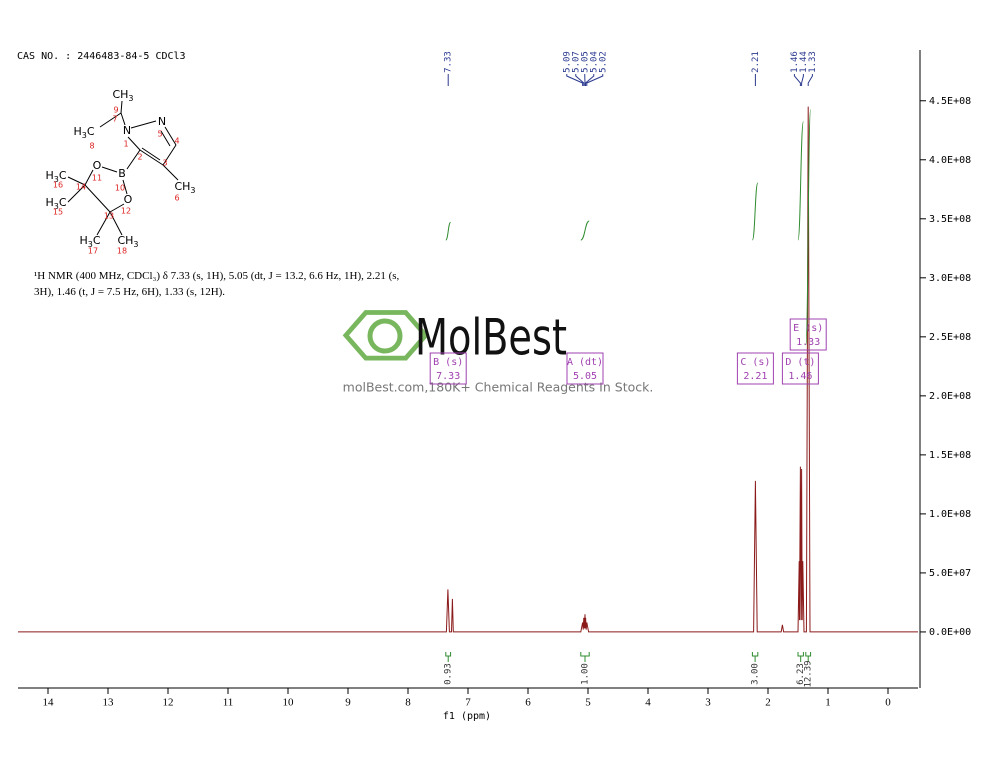  I want to click on x-tick-label: 7, so click(468, 703).